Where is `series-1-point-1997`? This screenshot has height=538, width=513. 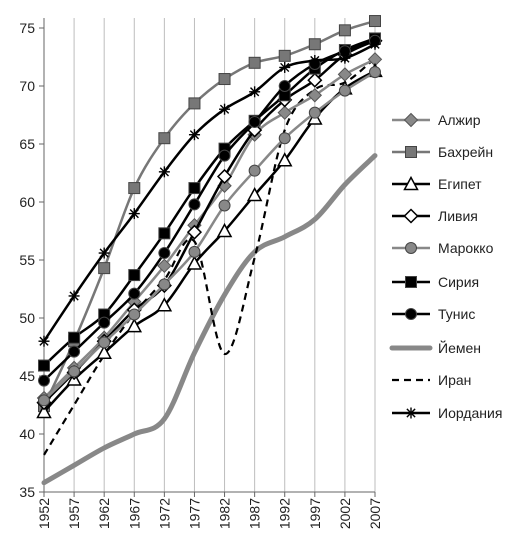
series-1-point-1997 is located at coordinates (314, 44).